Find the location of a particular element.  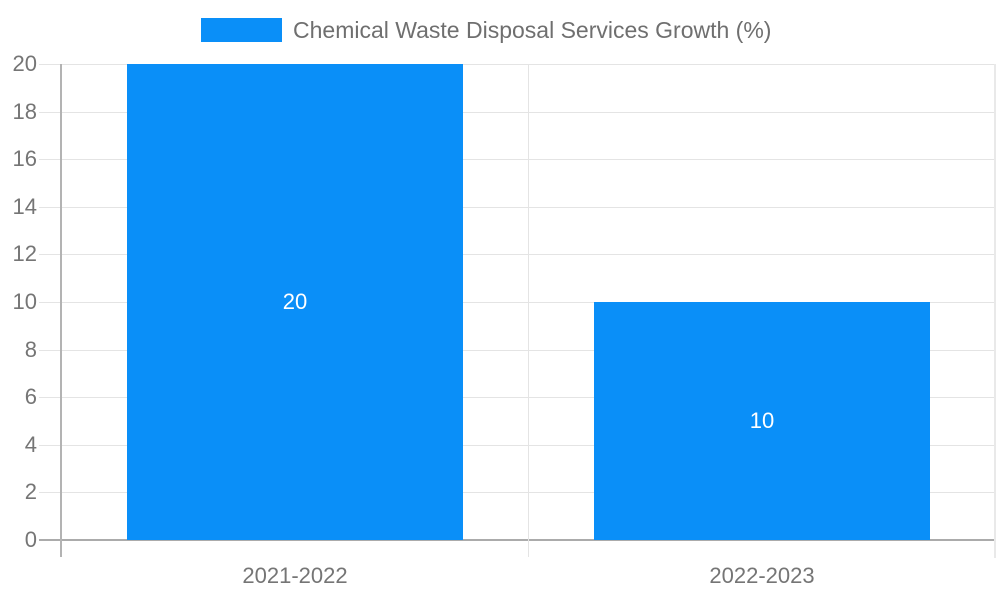

y-tick-label: 16 is located at coordinates (24, 158).